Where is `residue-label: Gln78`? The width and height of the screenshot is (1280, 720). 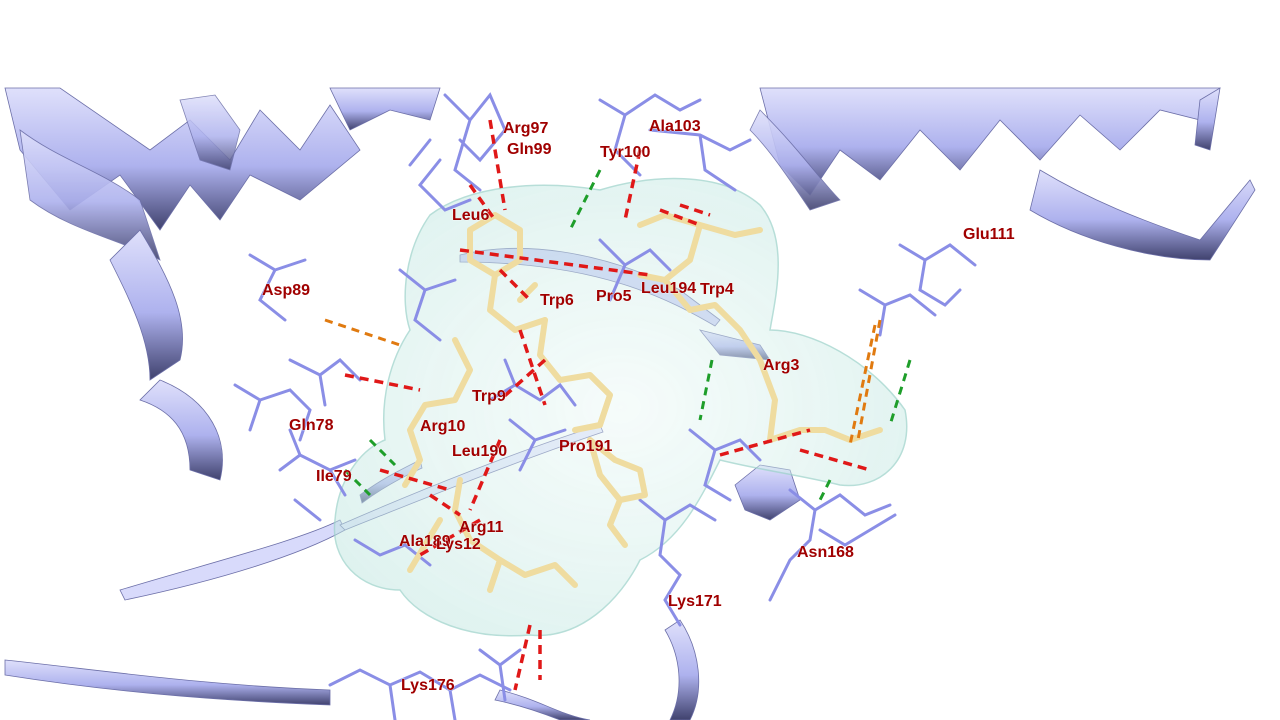
residue-label: Gln78 is located at coordinates (311, 425).